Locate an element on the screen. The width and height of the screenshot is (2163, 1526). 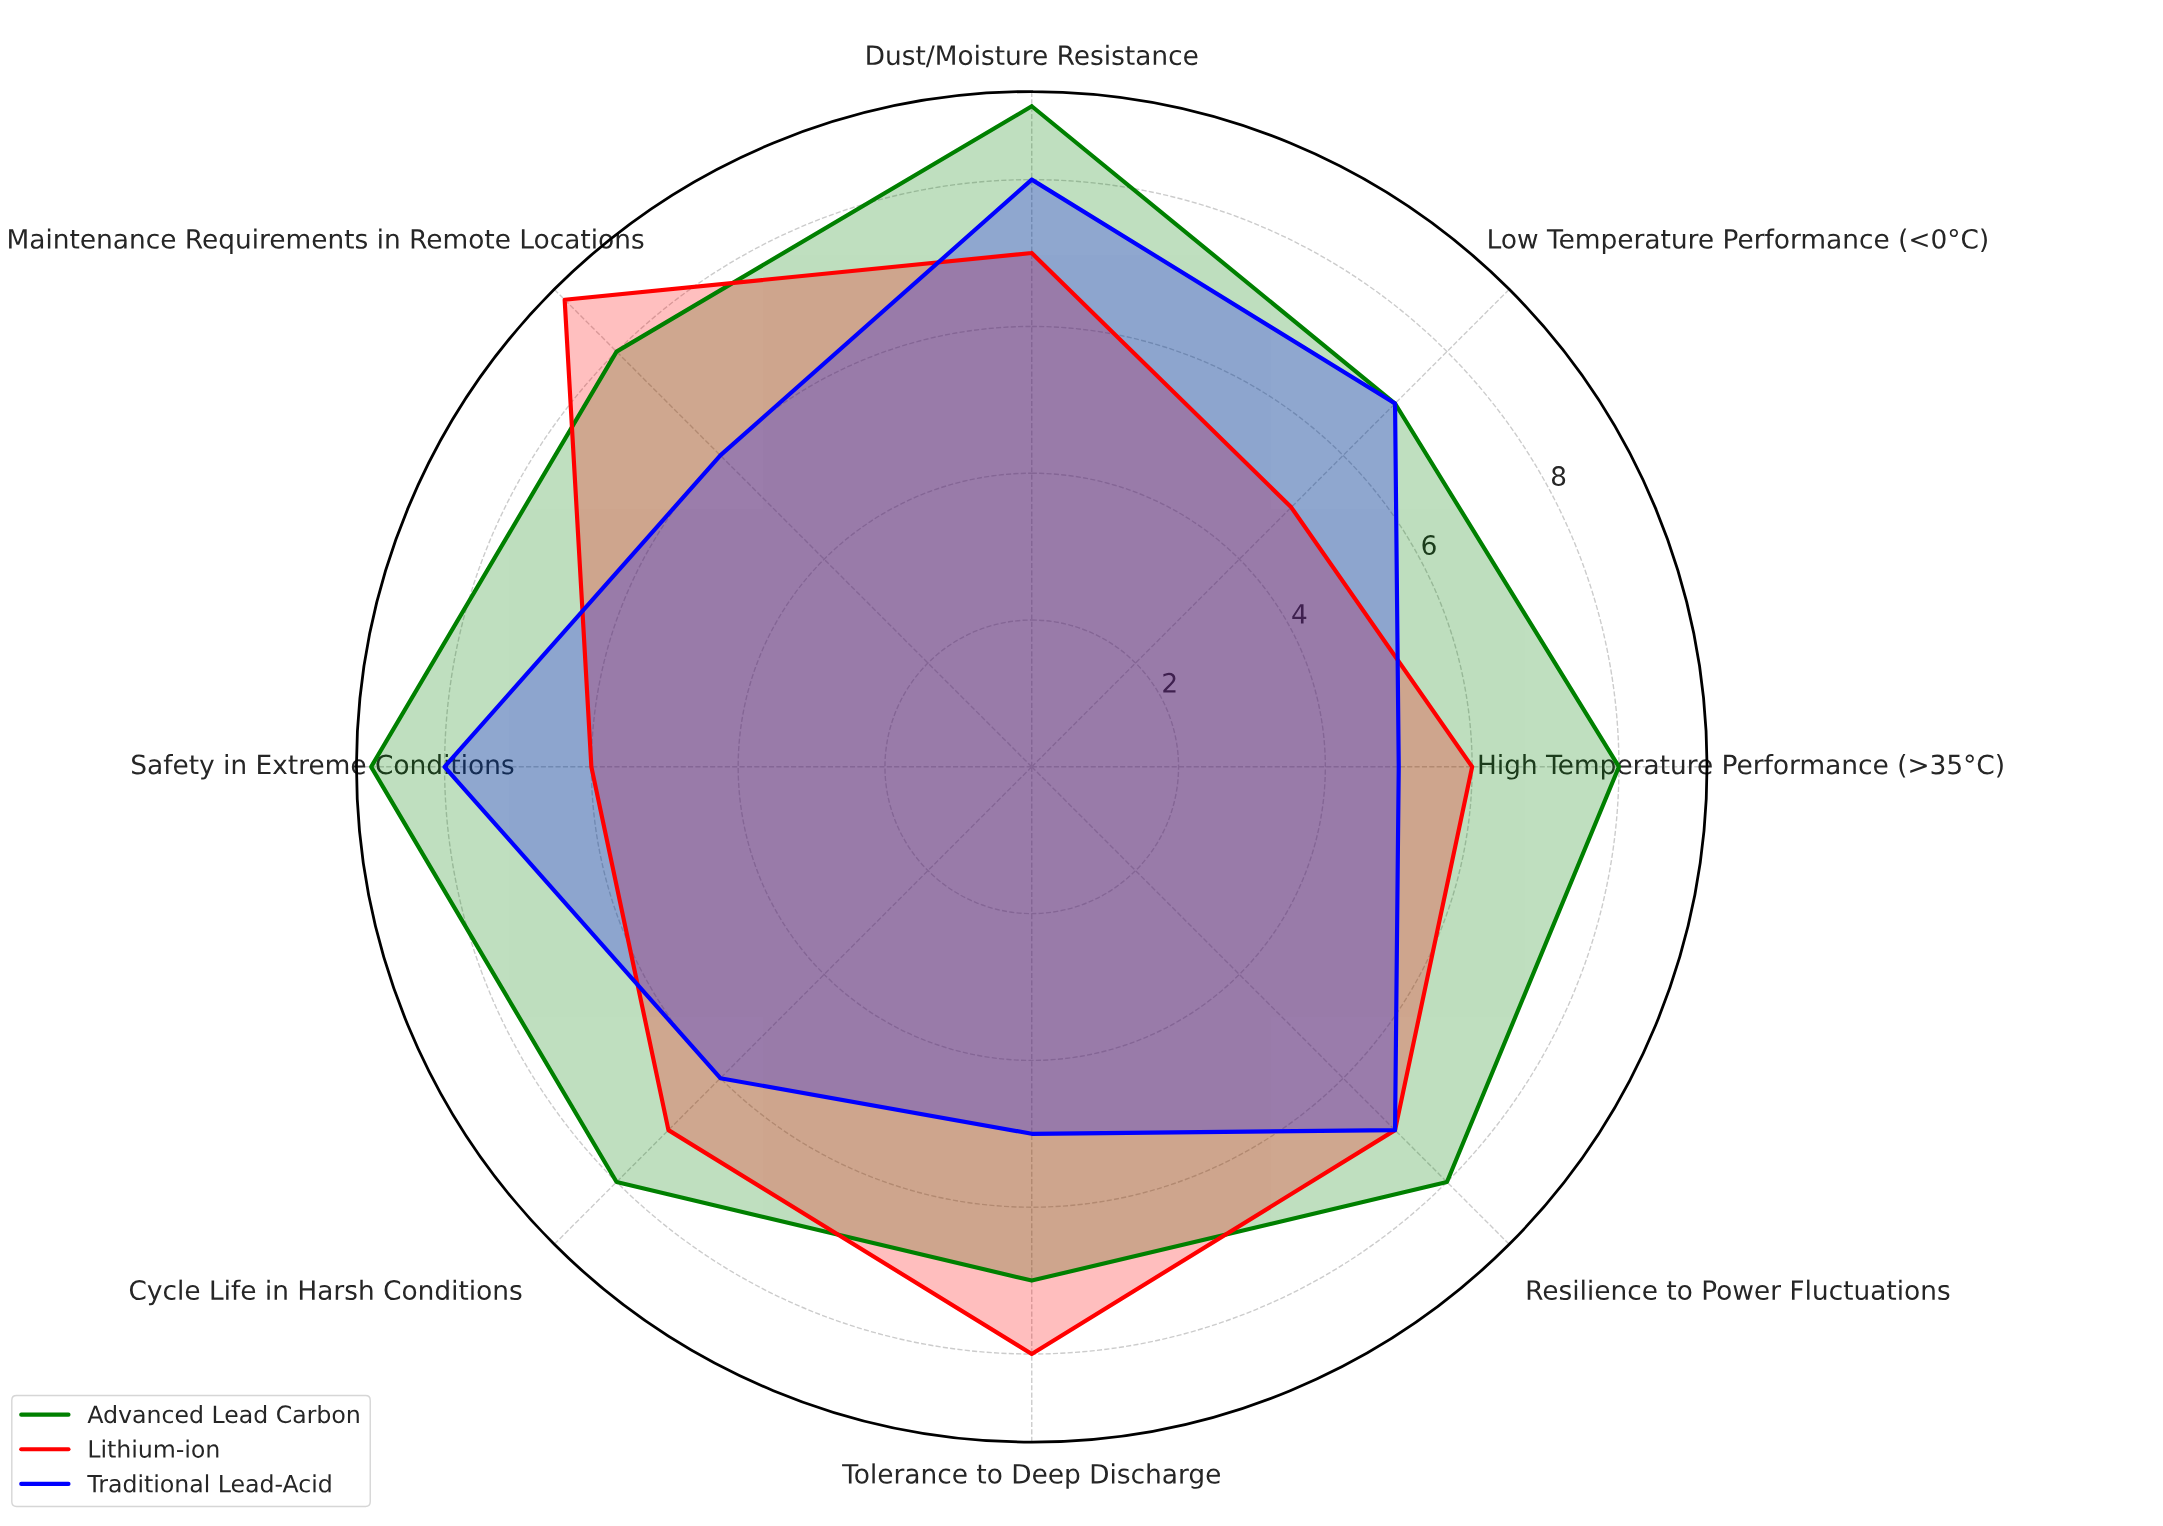
spoke-label: Low Temperature Performance (<0°C) is located at coordinates (1738, 241).